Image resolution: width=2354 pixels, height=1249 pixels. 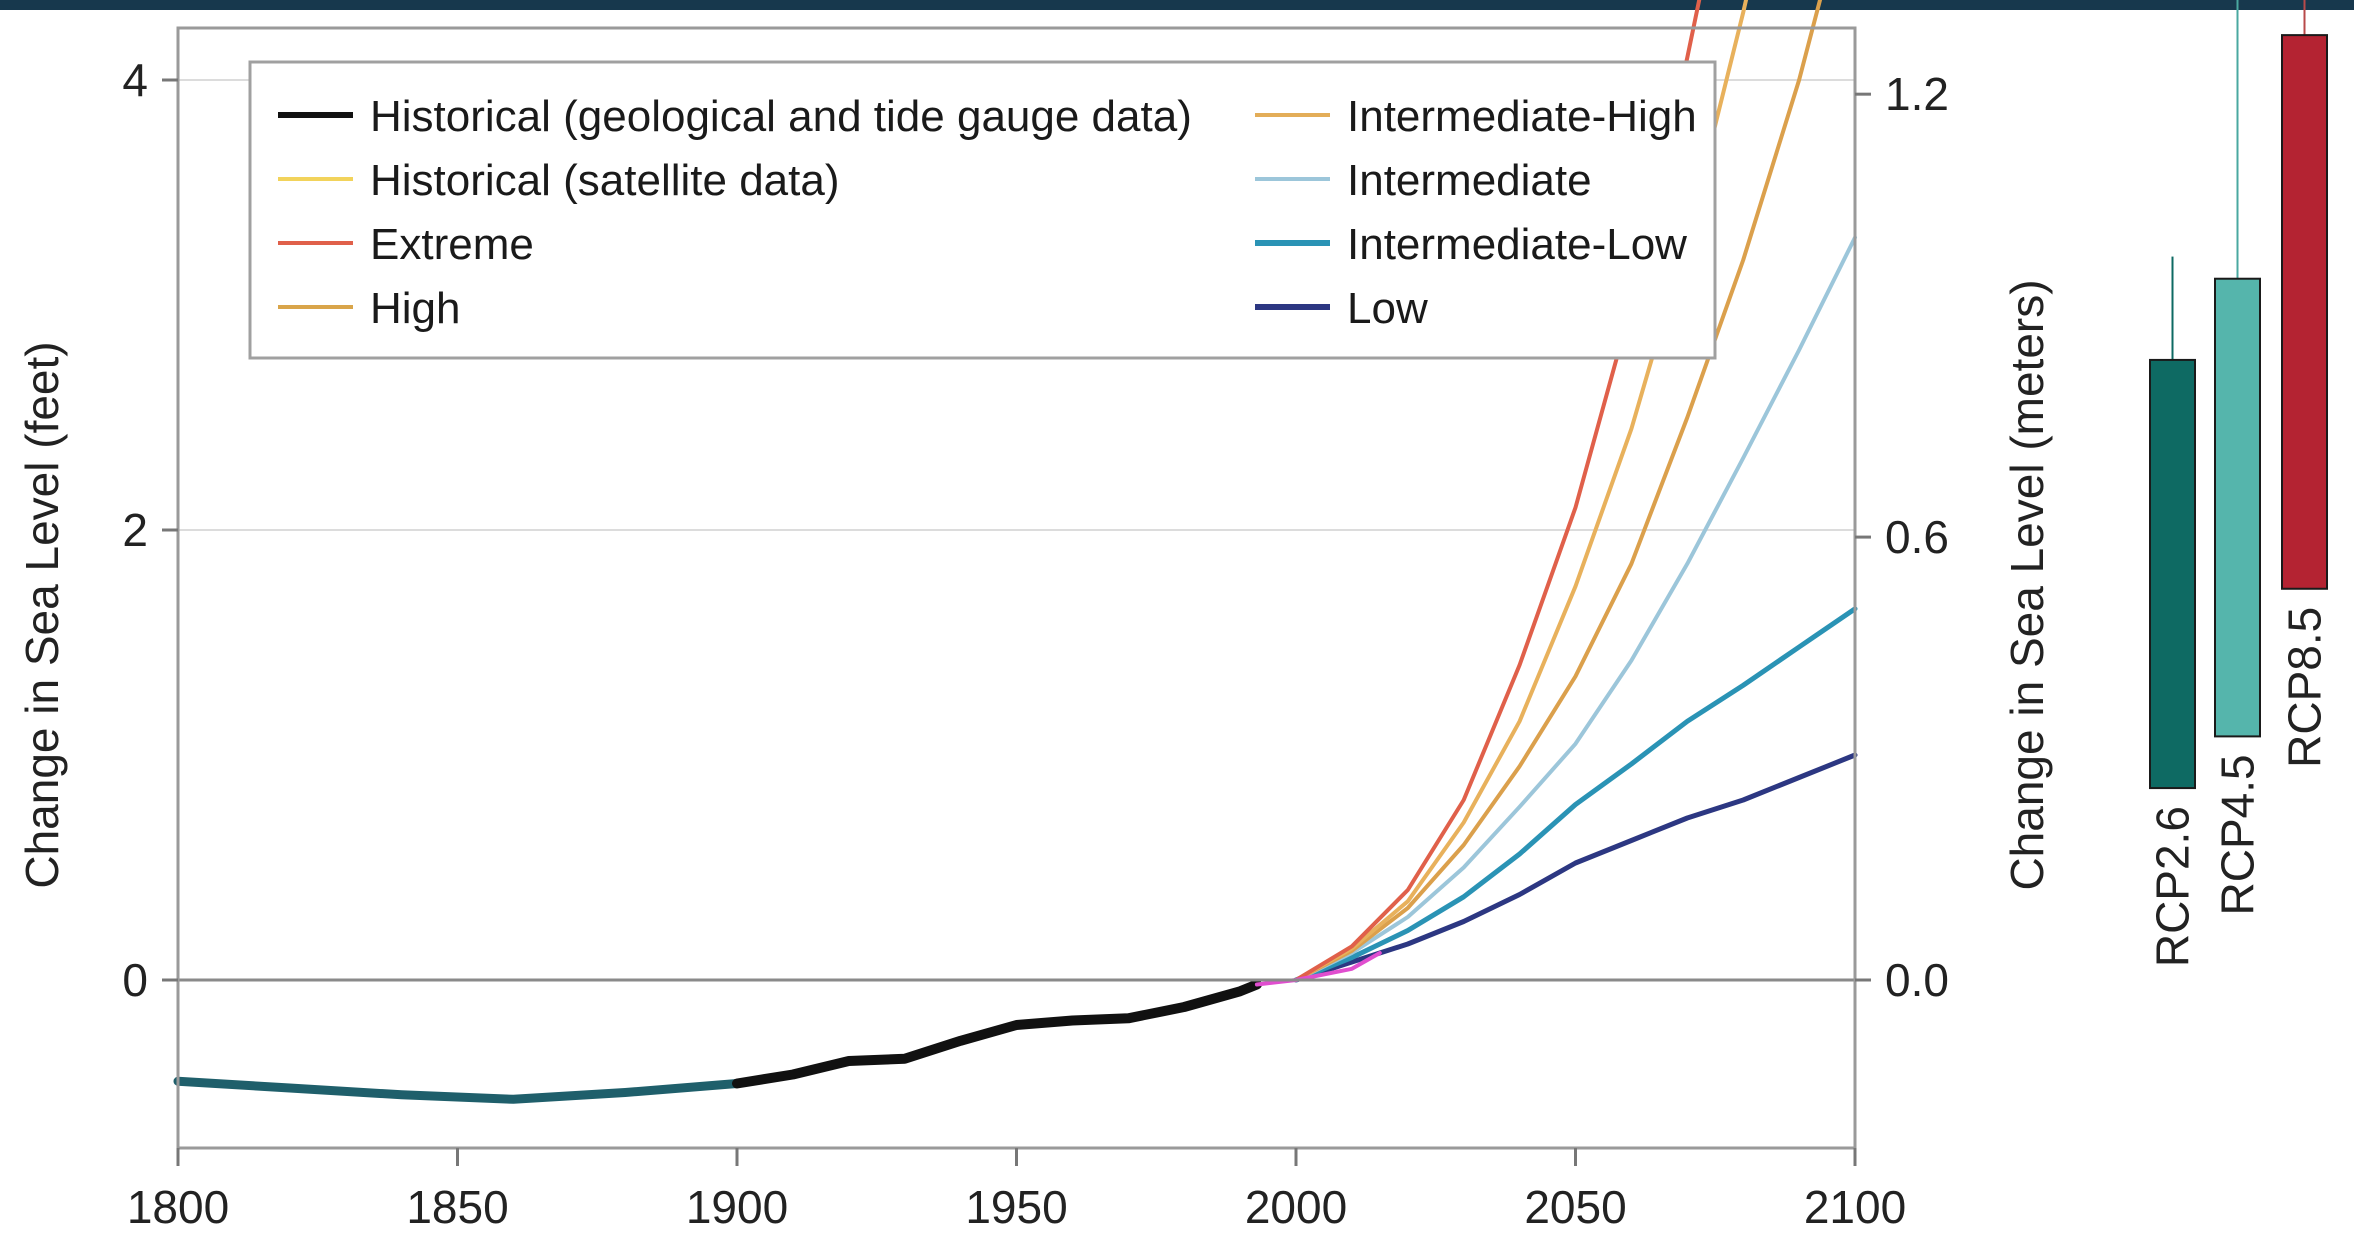 What do you see at coordinates (1296, 1207) in the screenshot?
I see `x-tick-label-2000: 2000` at bounding box center [1296, 1207].